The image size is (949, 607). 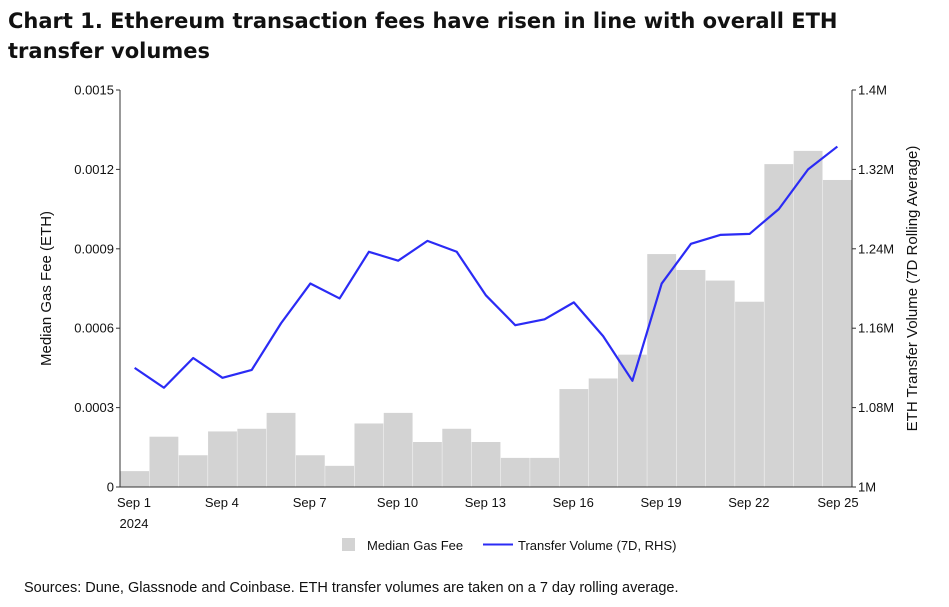 I want to click on y-tick-label-left: 0.0006, so click(x=94, y=328).